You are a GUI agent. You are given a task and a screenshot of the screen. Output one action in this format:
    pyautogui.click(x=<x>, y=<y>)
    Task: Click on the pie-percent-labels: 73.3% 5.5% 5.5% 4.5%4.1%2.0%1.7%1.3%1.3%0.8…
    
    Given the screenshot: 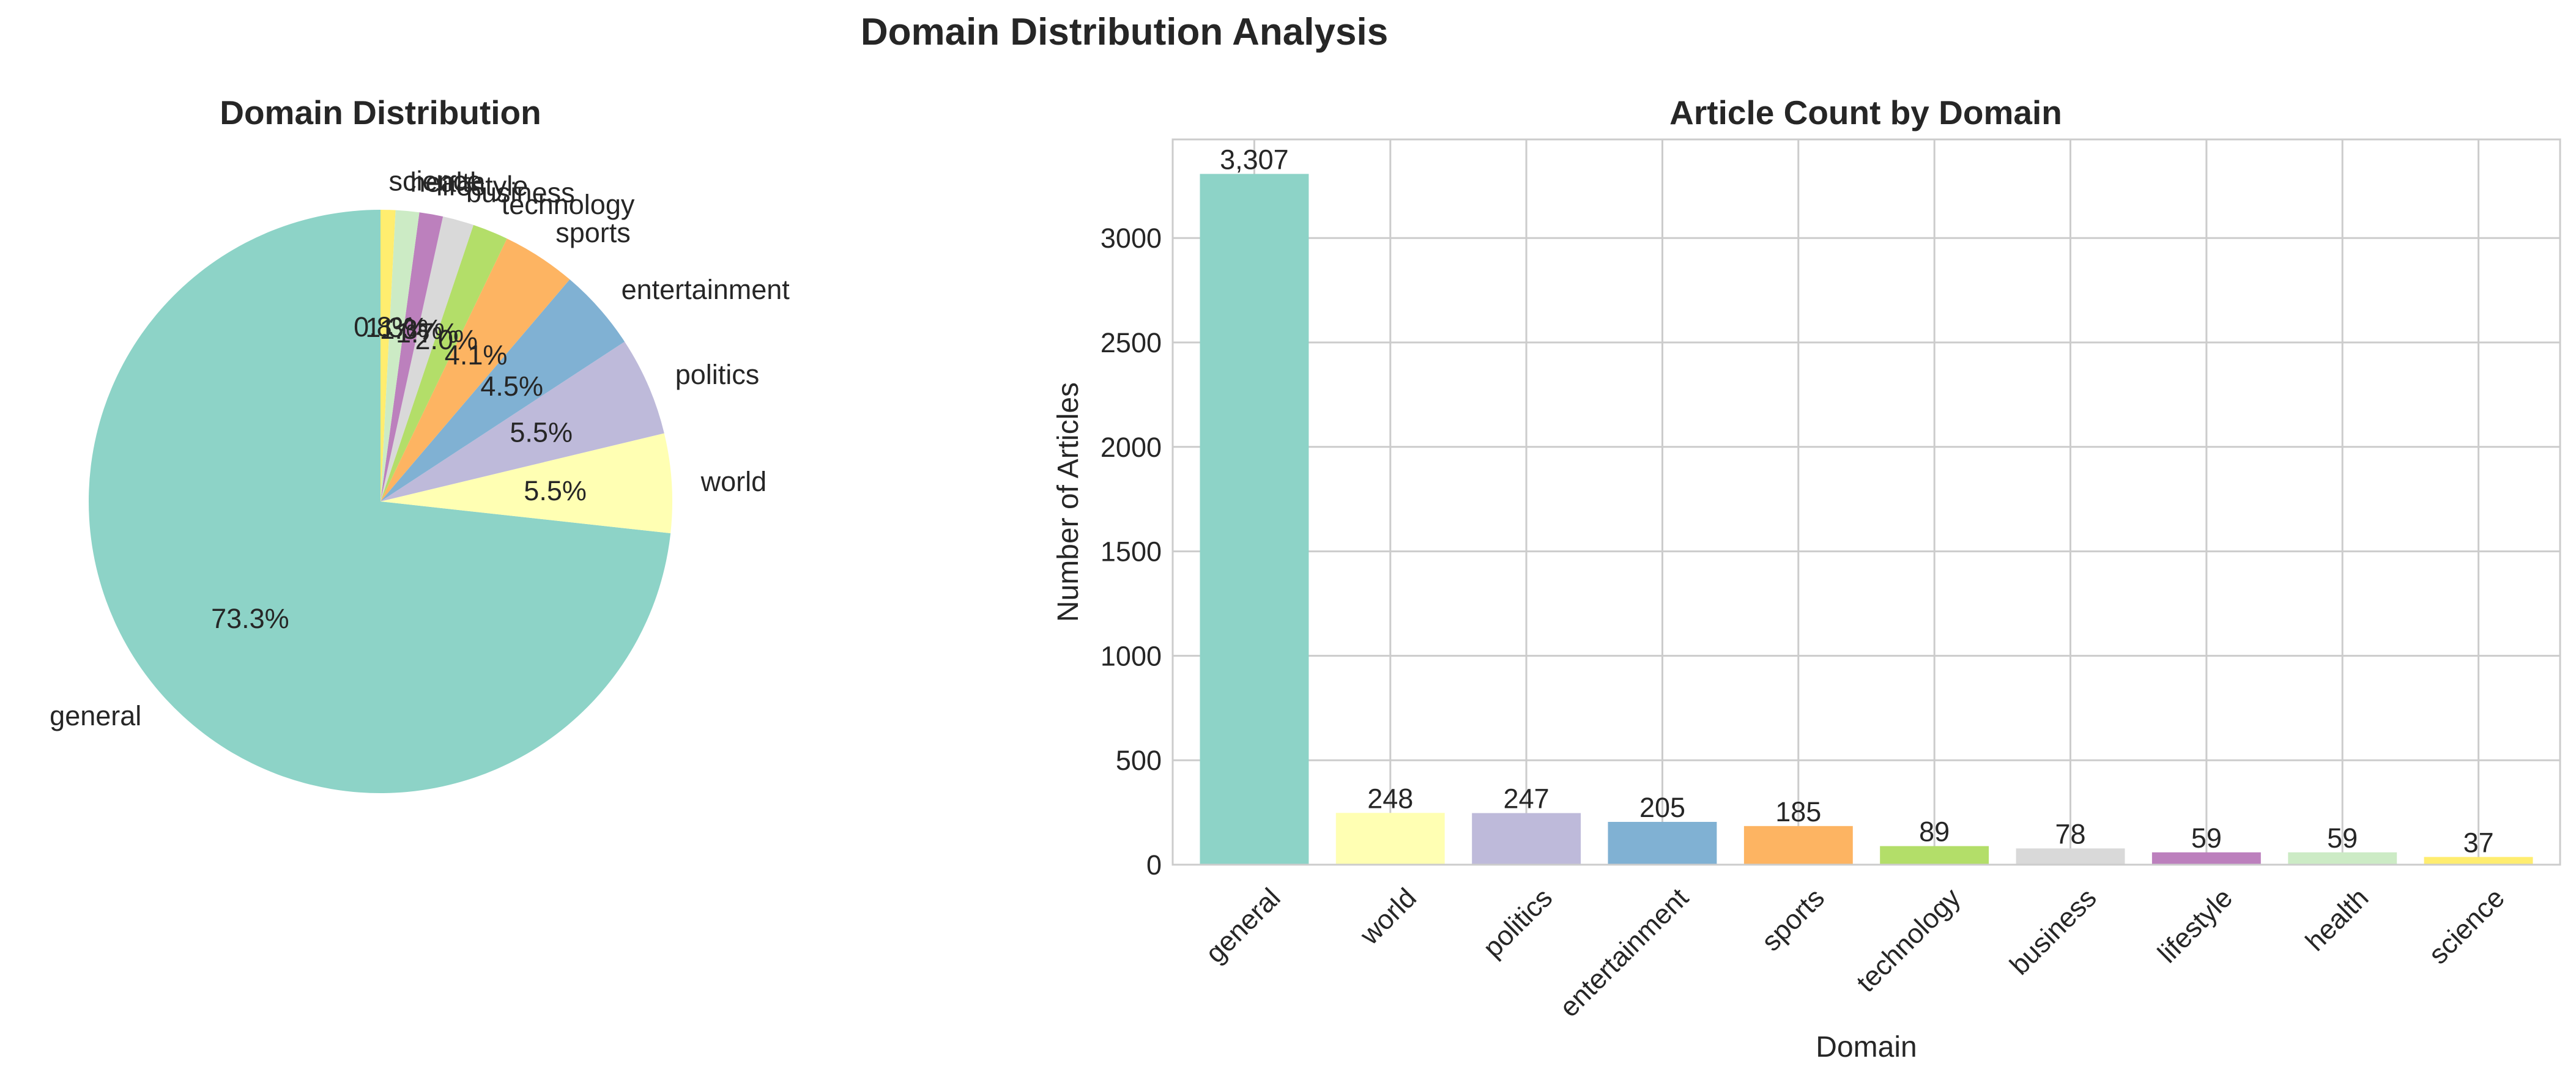 What is the action you would take?
    pyautogui.click(x=399, y=472)
    